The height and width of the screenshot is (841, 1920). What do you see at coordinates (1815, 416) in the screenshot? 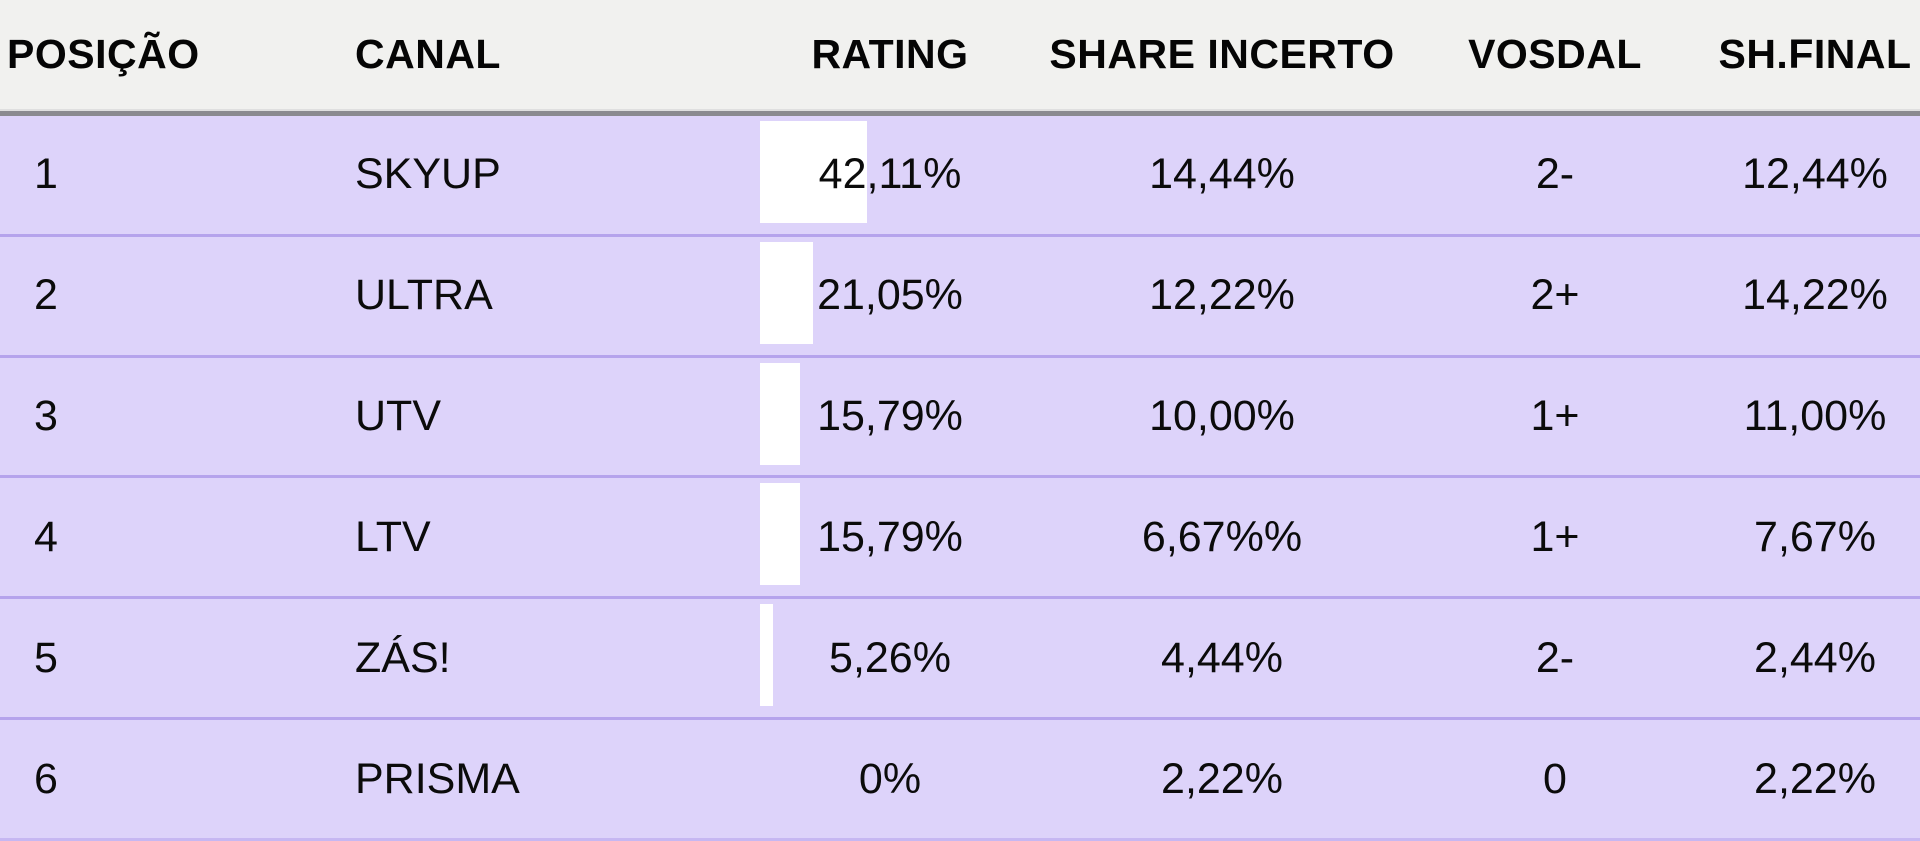
I see `cell-sh-final: 11,00%` at bounding box center [1815, 416].